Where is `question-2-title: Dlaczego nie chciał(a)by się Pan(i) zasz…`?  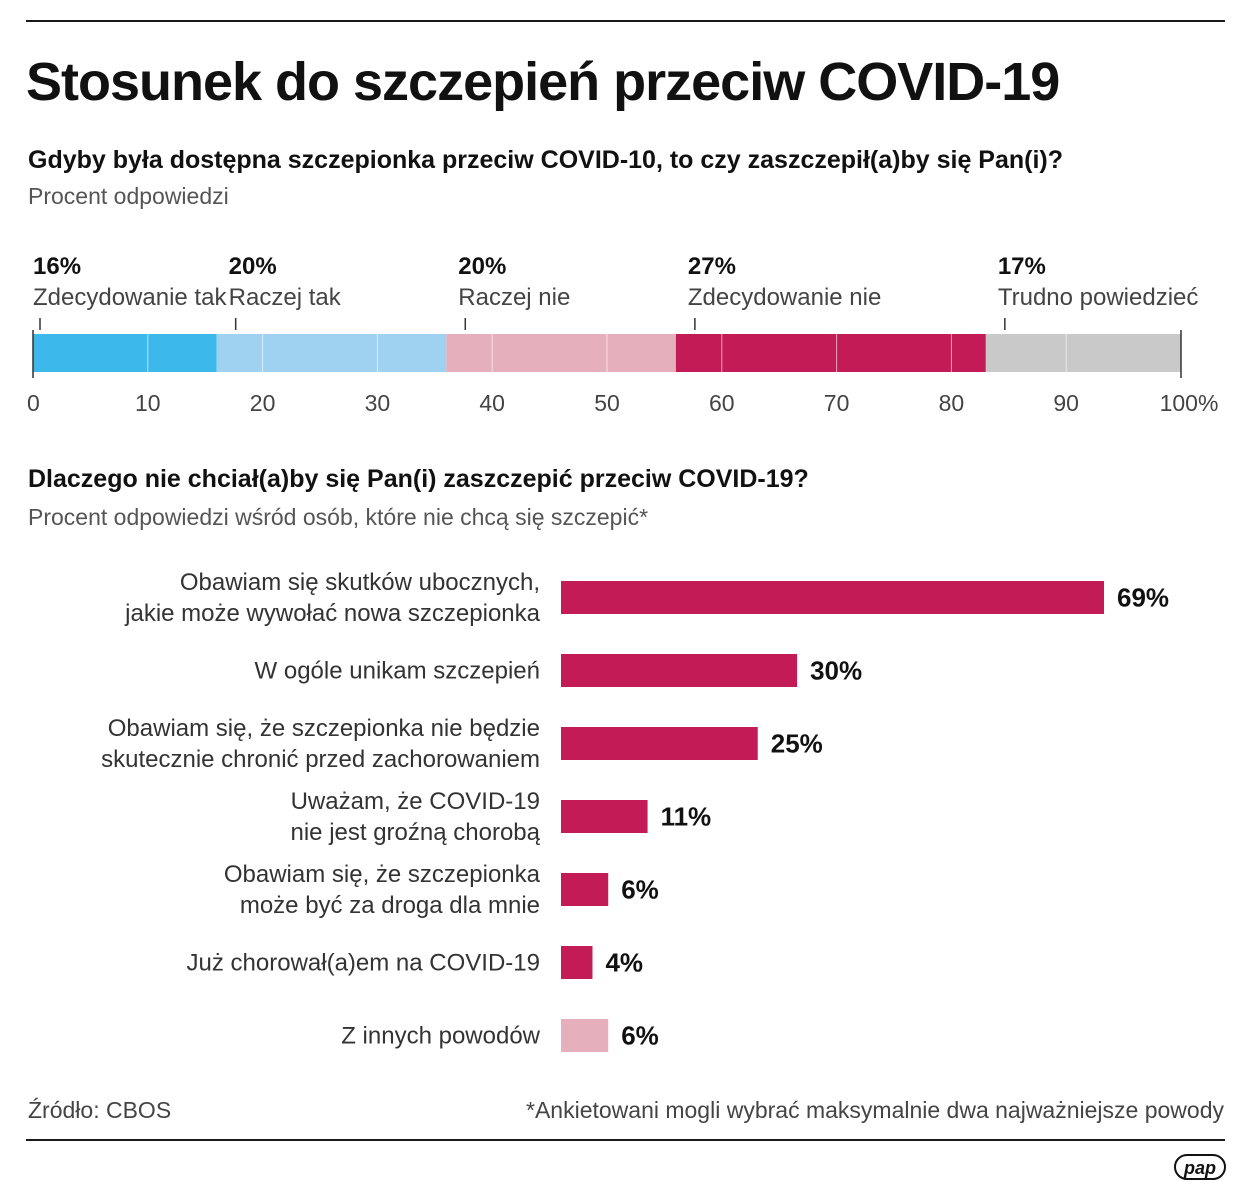
question-2-title: Dlaczego nie chciał(a)by się Pan(i) zasz… is located at coordinates (418, 479).